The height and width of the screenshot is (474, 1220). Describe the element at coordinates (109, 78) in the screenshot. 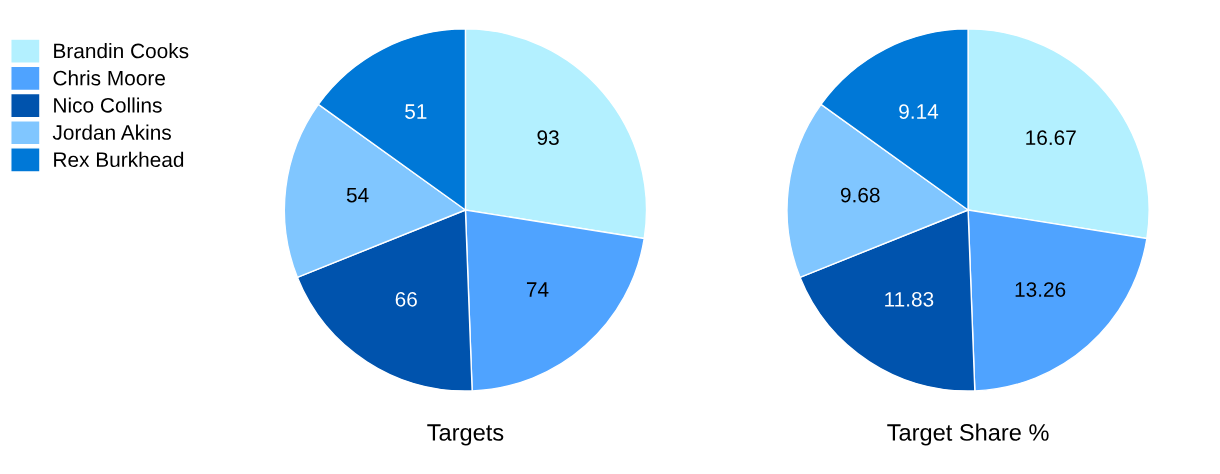

I see `legend-label: Chris Moore` at that location.